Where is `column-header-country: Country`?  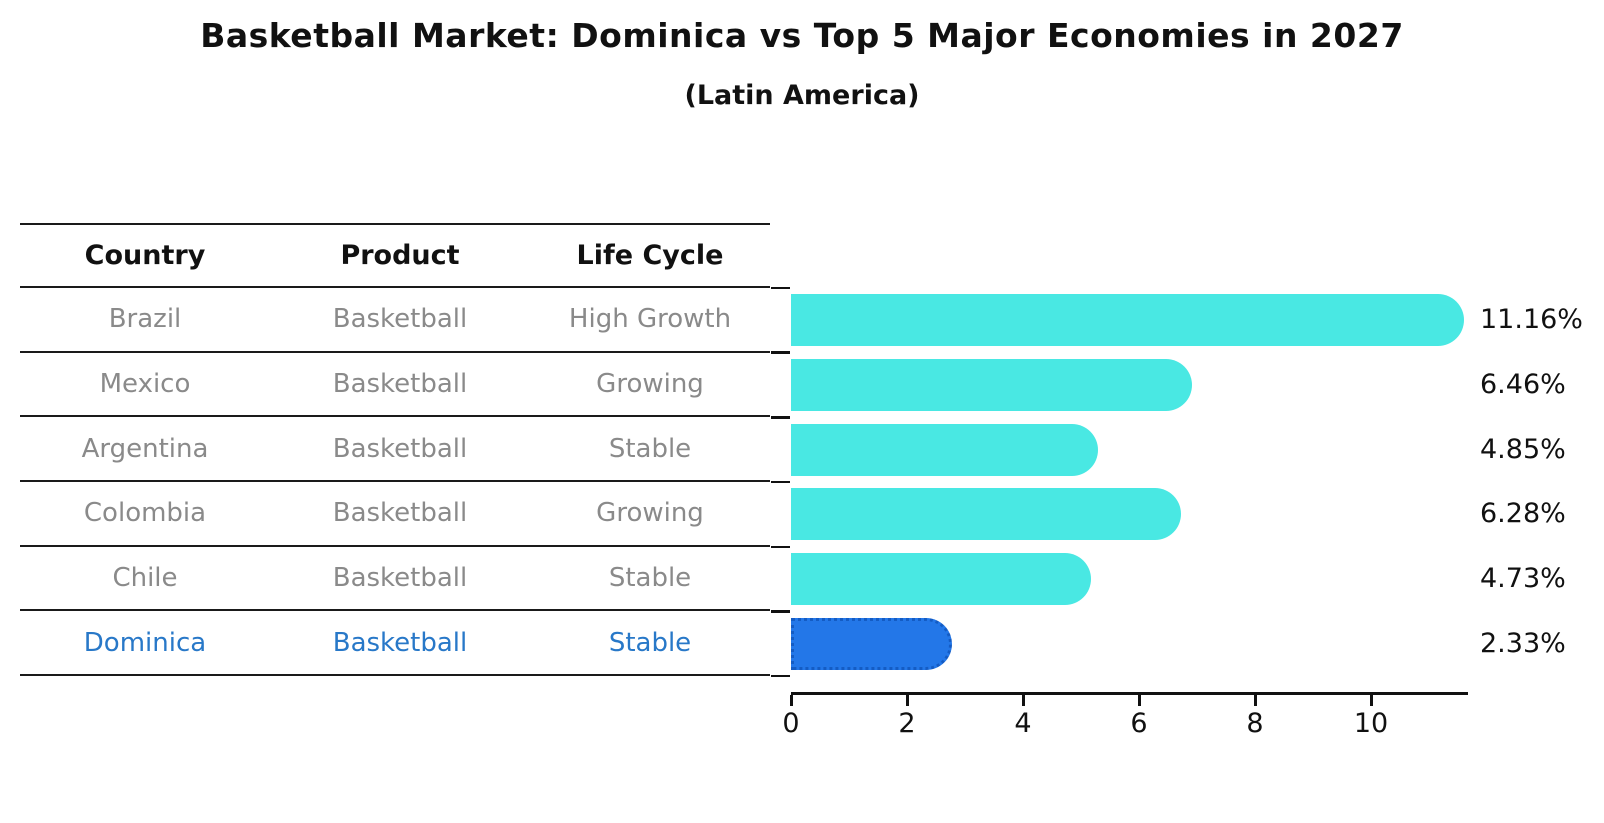 column-header-country: Country is located at coordinates (145, 255).